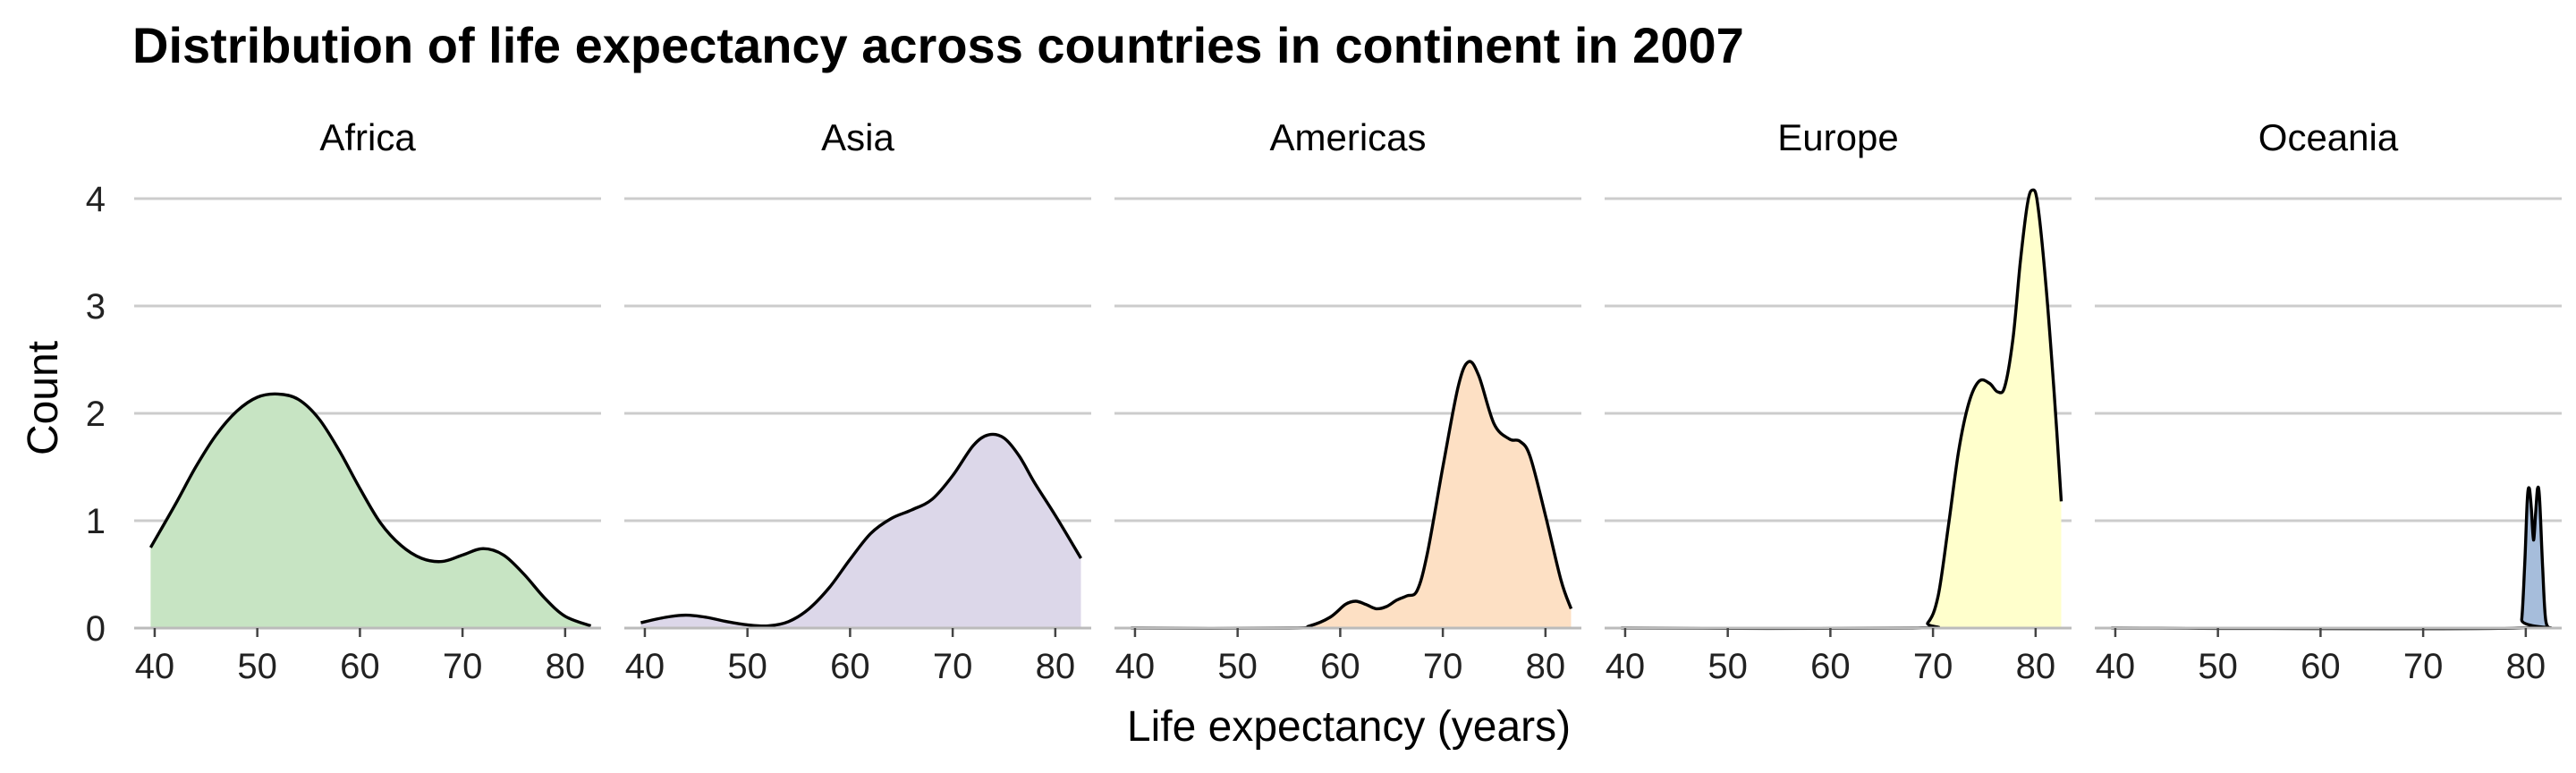 The image size is (2576, 773). What do you see at coordinates (2328, 137) in the screenshot?
I see `panel-strip-label: Oceania` at bounding box center [2328, 137].